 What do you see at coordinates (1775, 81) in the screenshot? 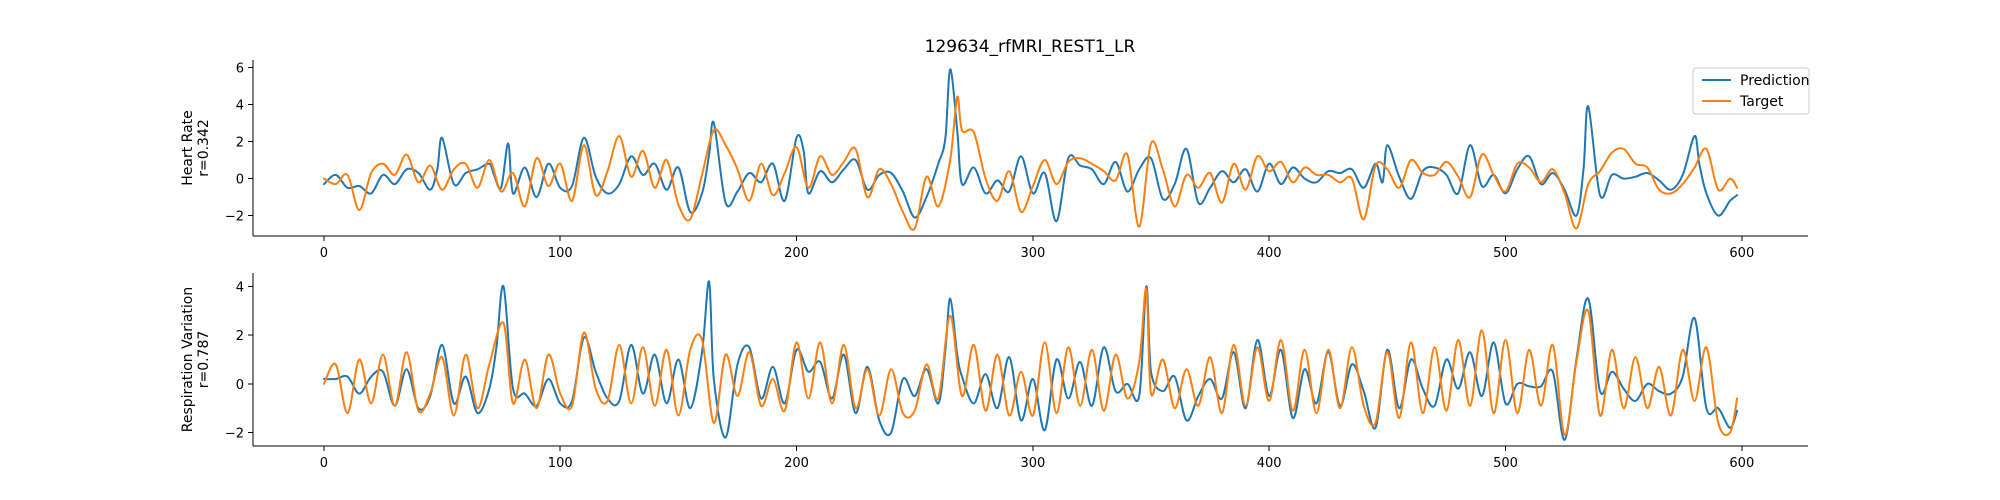
I see `legend-entry: Prediction` at bounding box center [1775, 81].